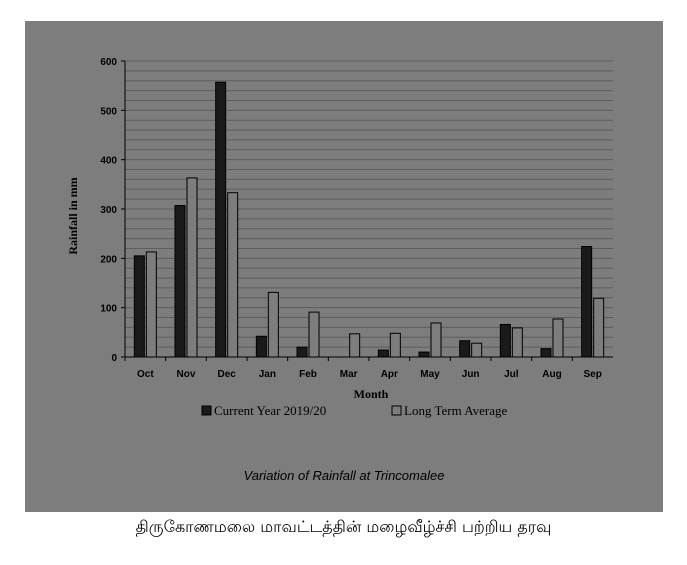  What do you see at coordinates (471, 374) in the screenshot?
I see `x-tick-label: Jun` at bounding box center [471, 374].